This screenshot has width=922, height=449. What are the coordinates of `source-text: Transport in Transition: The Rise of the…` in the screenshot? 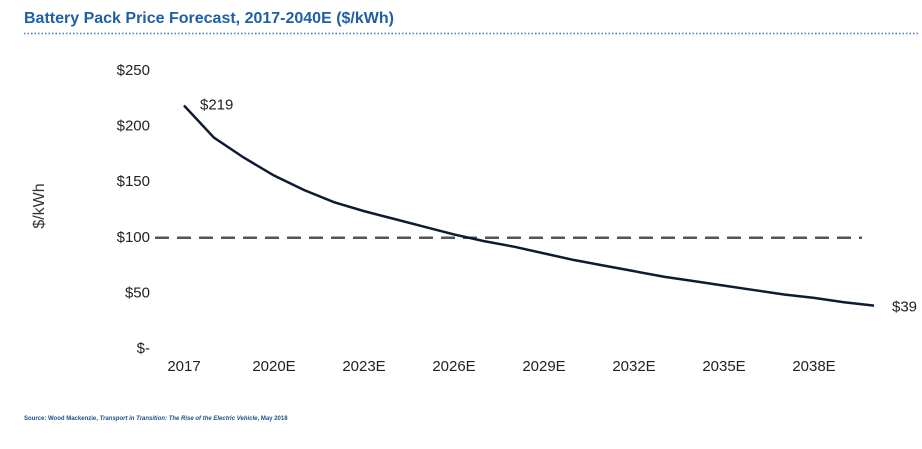 It's located at (179, 419).